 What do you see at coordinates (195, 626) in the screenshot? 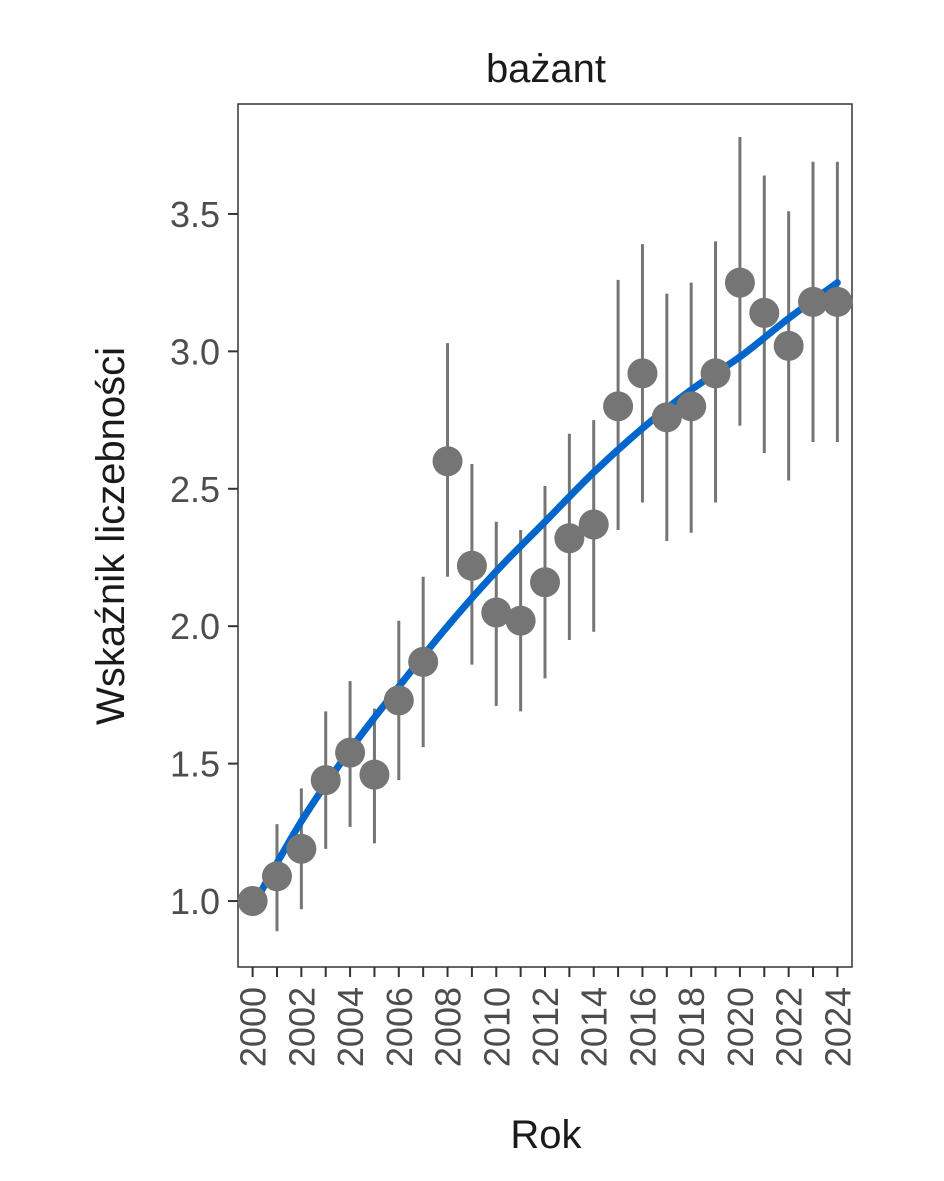
I see `y-tick-label: 2.0` at bounding box center [195, 626].